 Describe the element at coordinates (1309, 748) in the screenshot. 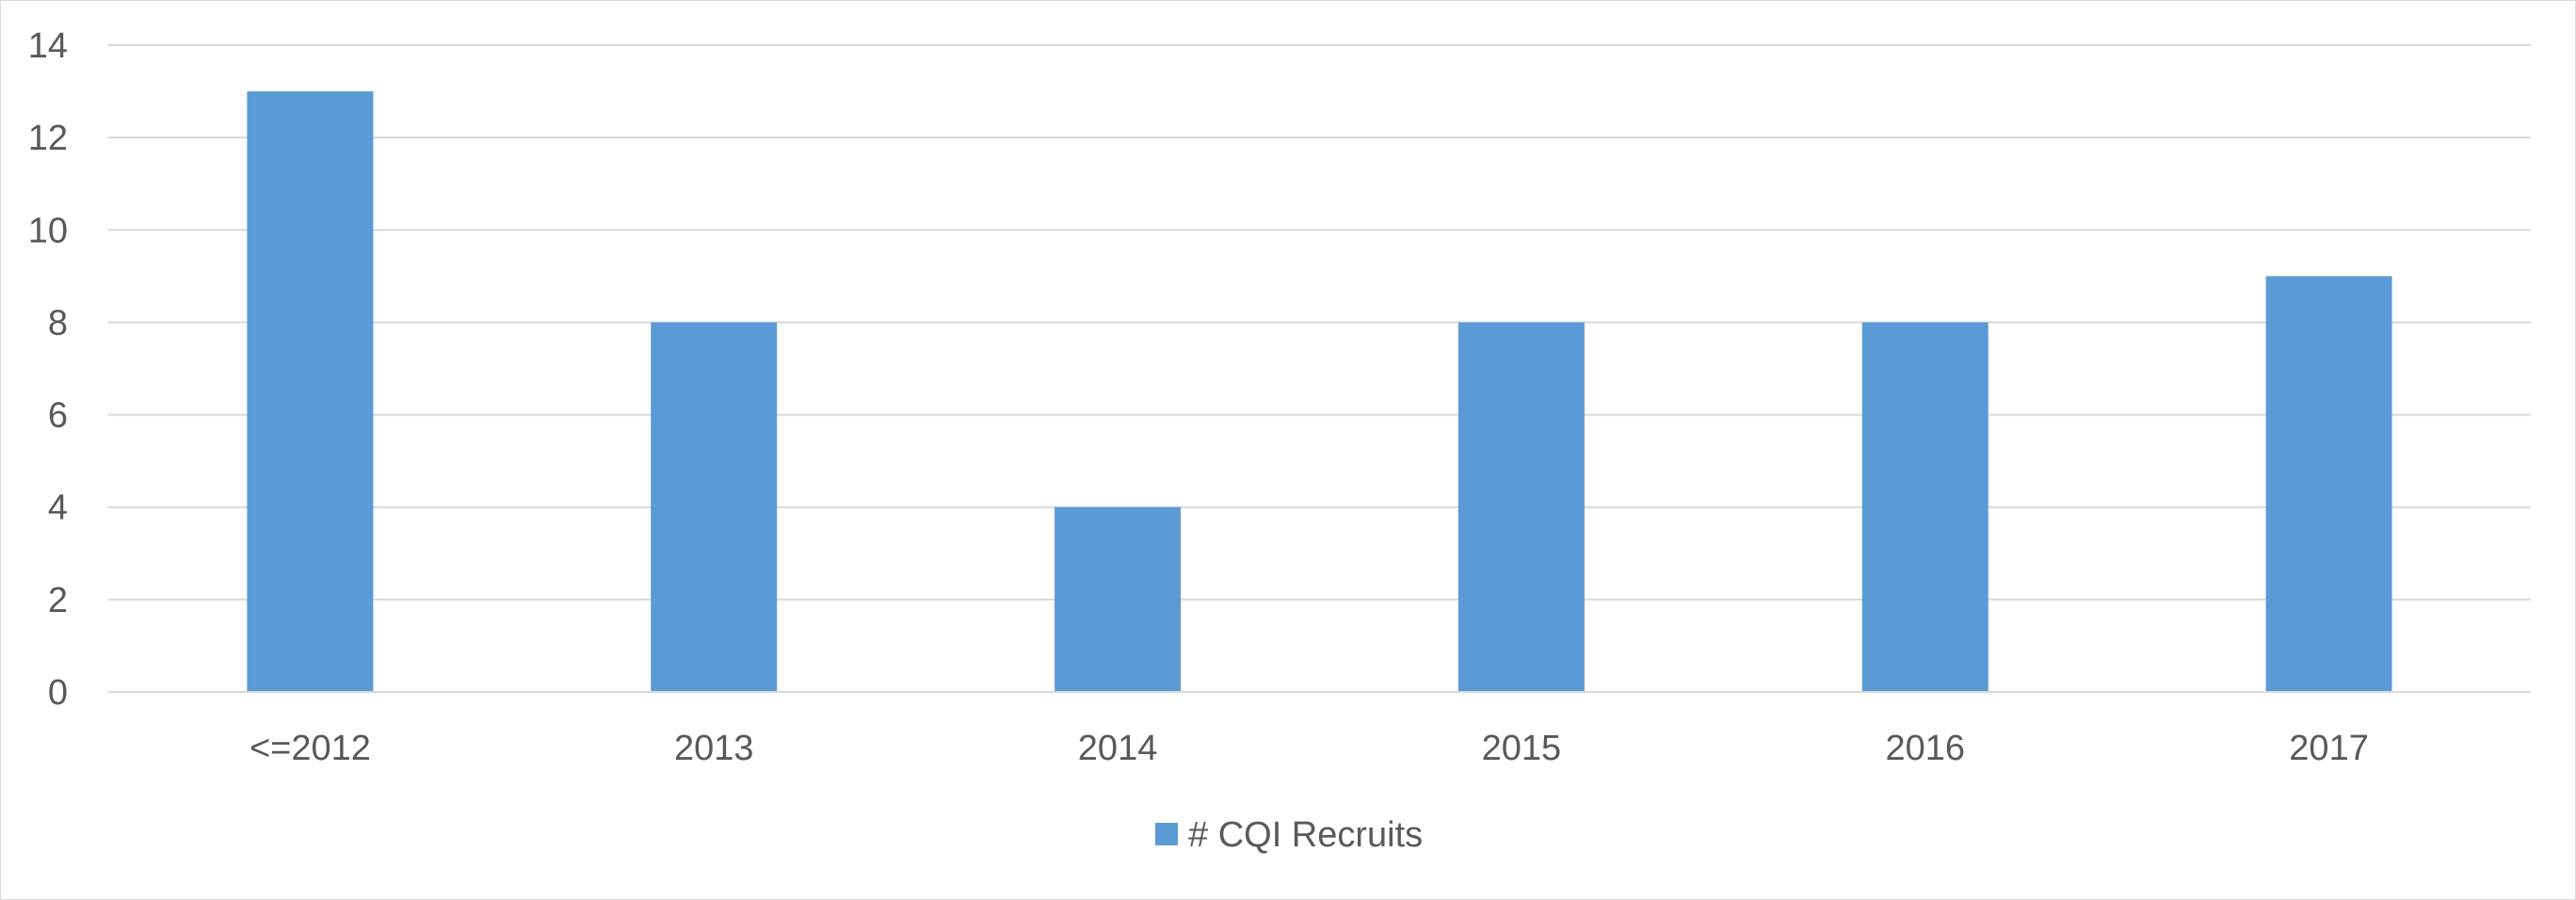

I see `x-axis-tick-labels: <=2012 2013 2014 2015 2016 2017` at that location.